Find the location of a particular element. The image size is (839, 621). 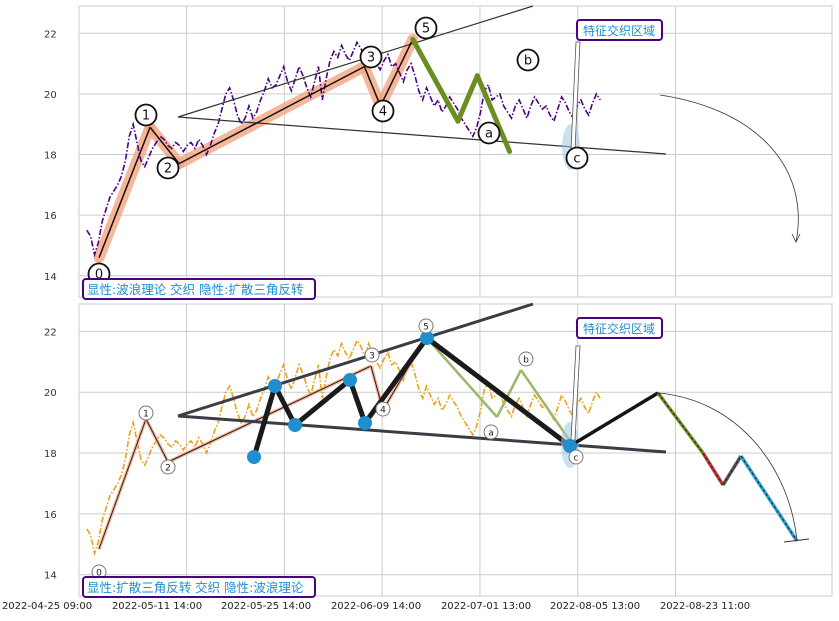

x-tick-label: 2022-07-01 13:00 is located at coordinates (486, 606).